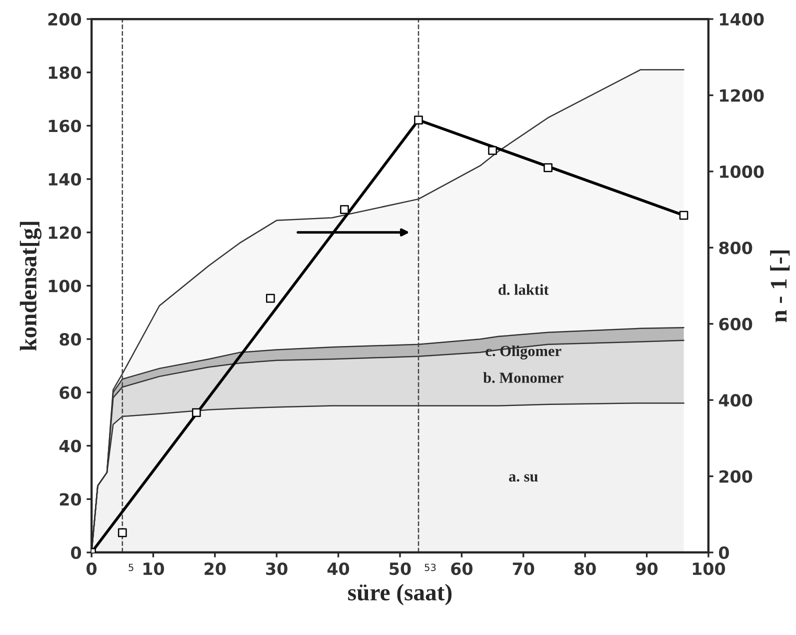 The height and width of the screenshot is (635, 796). Describe the element at coordinates (131, 568) in the screenshot. I see `ref-line-label: 5` at that location.